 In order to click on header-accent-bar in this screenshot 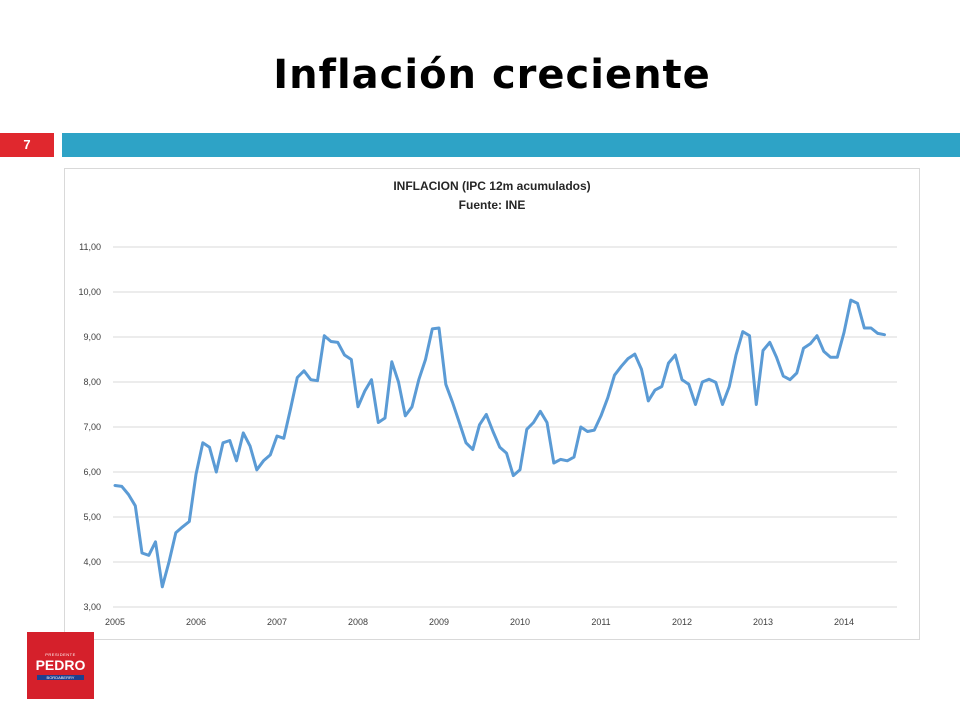, I will do `click(511, 145)`.